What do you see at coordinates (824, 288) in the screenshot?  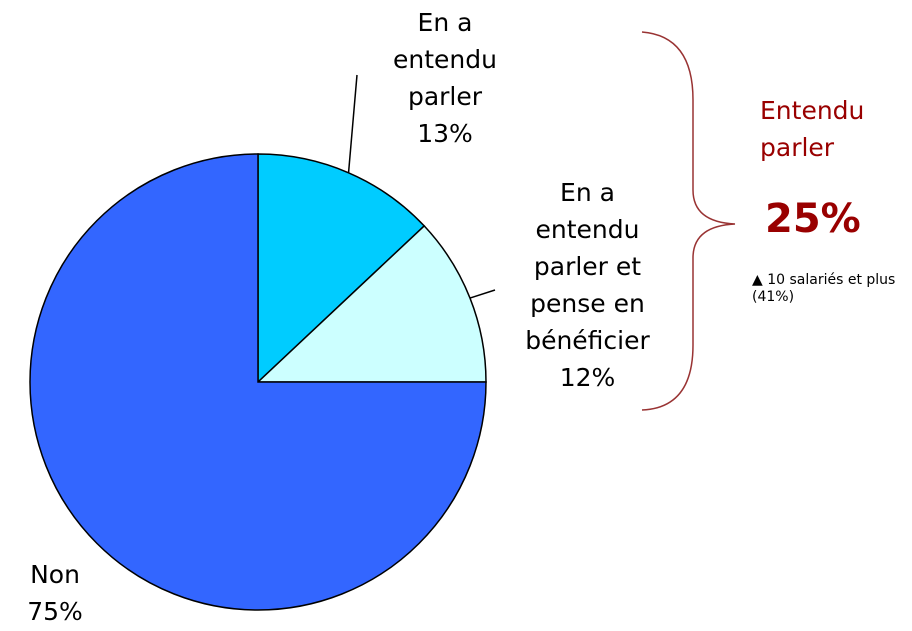 I see `annotation: ▲ 10 salariés et plus (41%)` at bounding box center [824, 288].